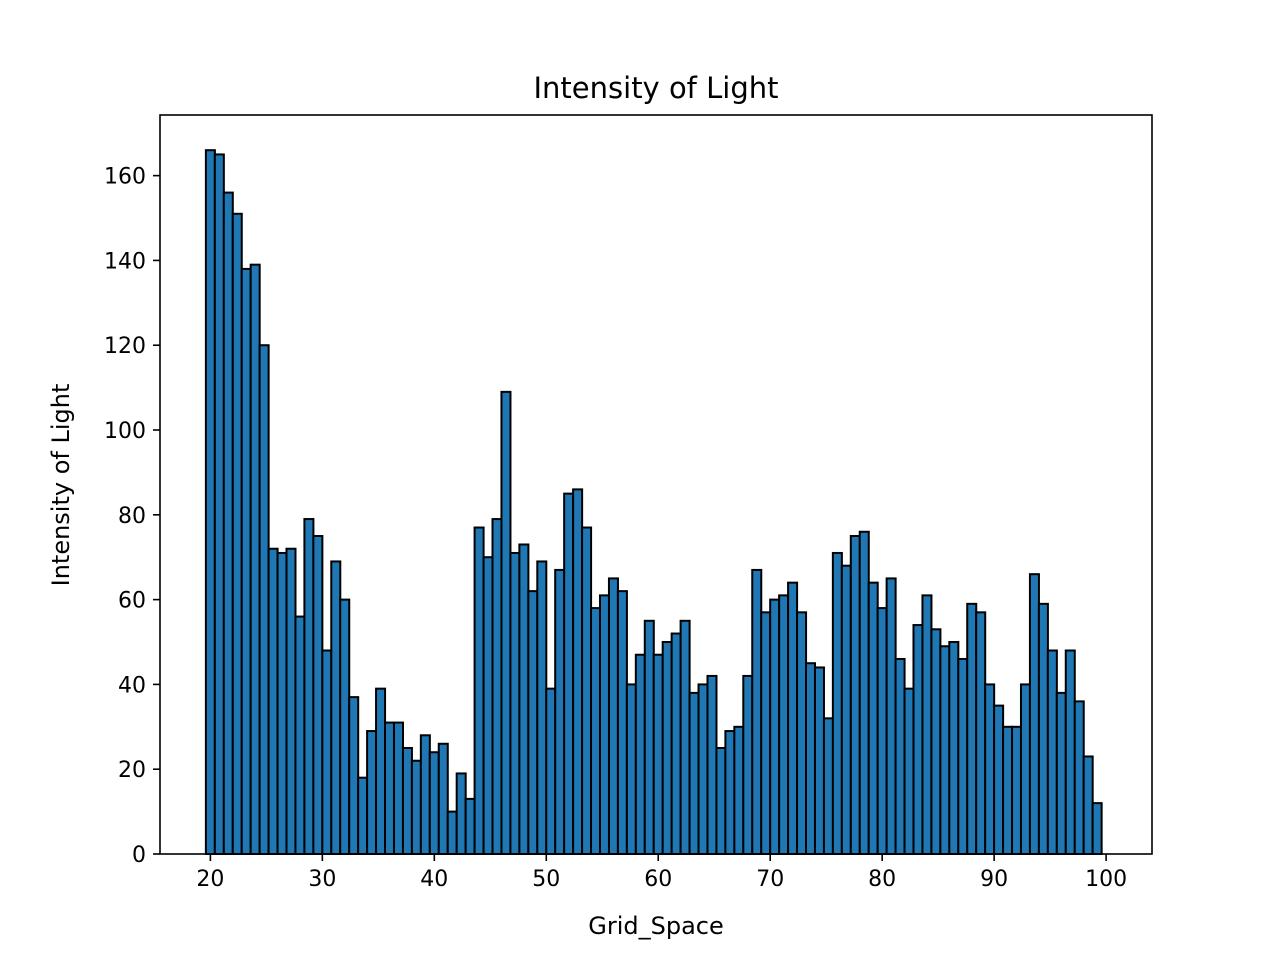 The image size is (1280, 960). I want to click on x-axis-ticks: 20 30 40 50 60 70 80 90 100, so click(661, 873).